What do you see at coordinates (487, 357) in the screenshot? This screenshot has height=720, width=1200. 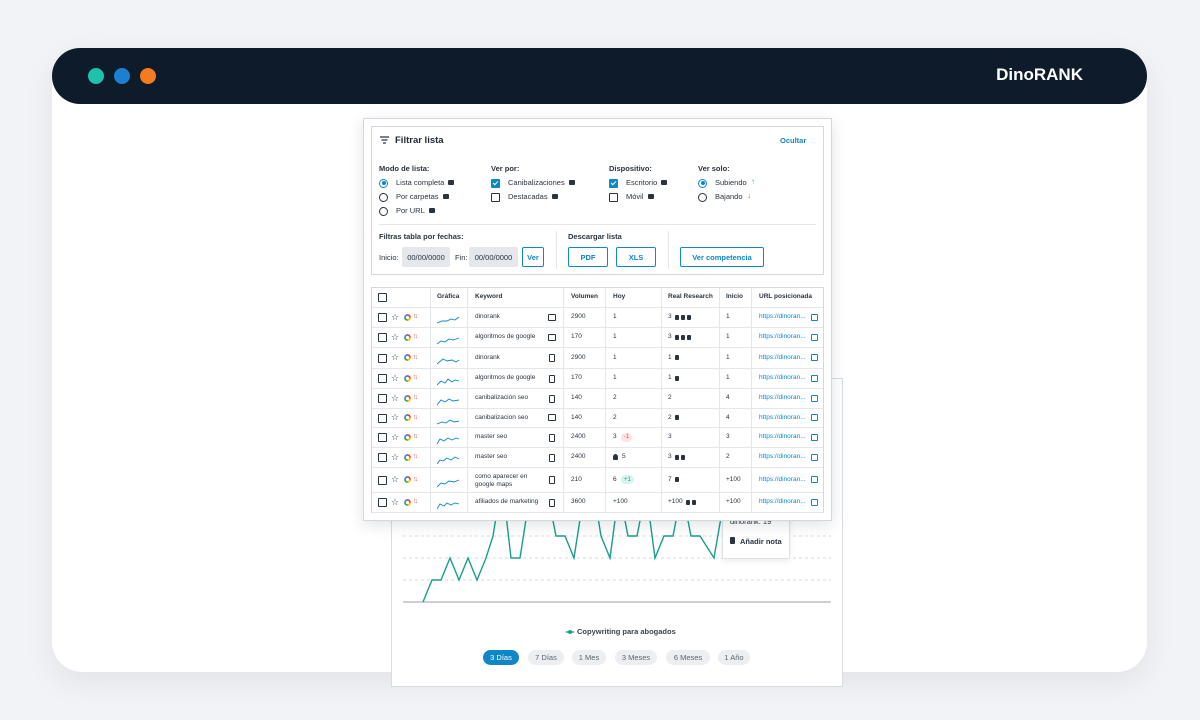 I see `keyword: dinorank` at bounding box center [487, 357].